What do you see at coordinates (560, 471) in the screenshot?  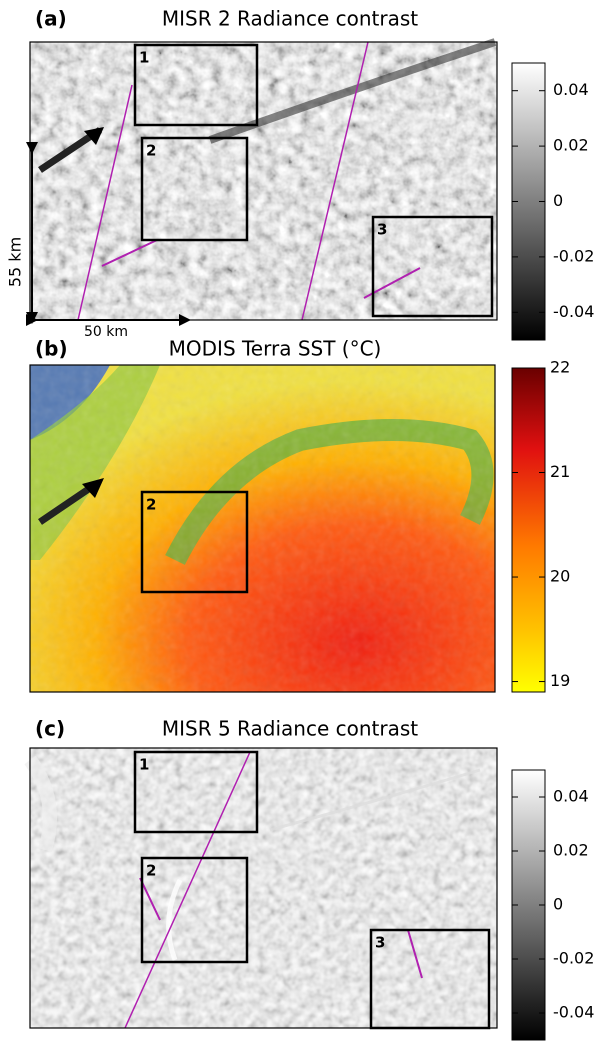 I see `colorbar-tick-label: 21` at bounding box center [560, 471].